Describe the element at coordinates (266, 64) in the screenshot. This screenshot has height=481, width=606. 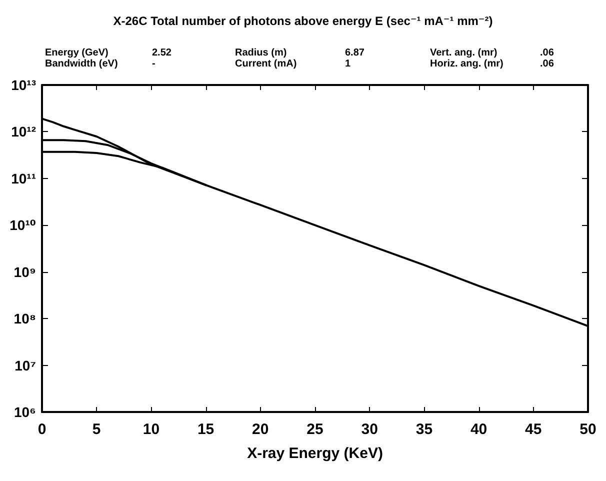
I see `text: Current (mA)` at that location.